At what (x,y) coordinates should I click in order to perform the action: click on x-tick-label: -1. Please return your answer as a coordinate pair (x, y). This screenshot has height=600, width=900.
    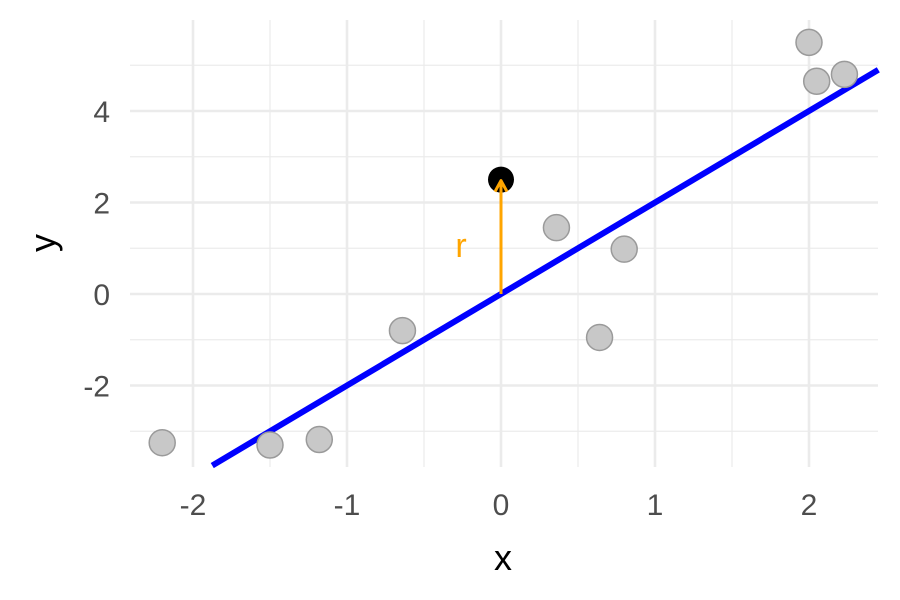
    Looking at the image, I should click on (347, 505).